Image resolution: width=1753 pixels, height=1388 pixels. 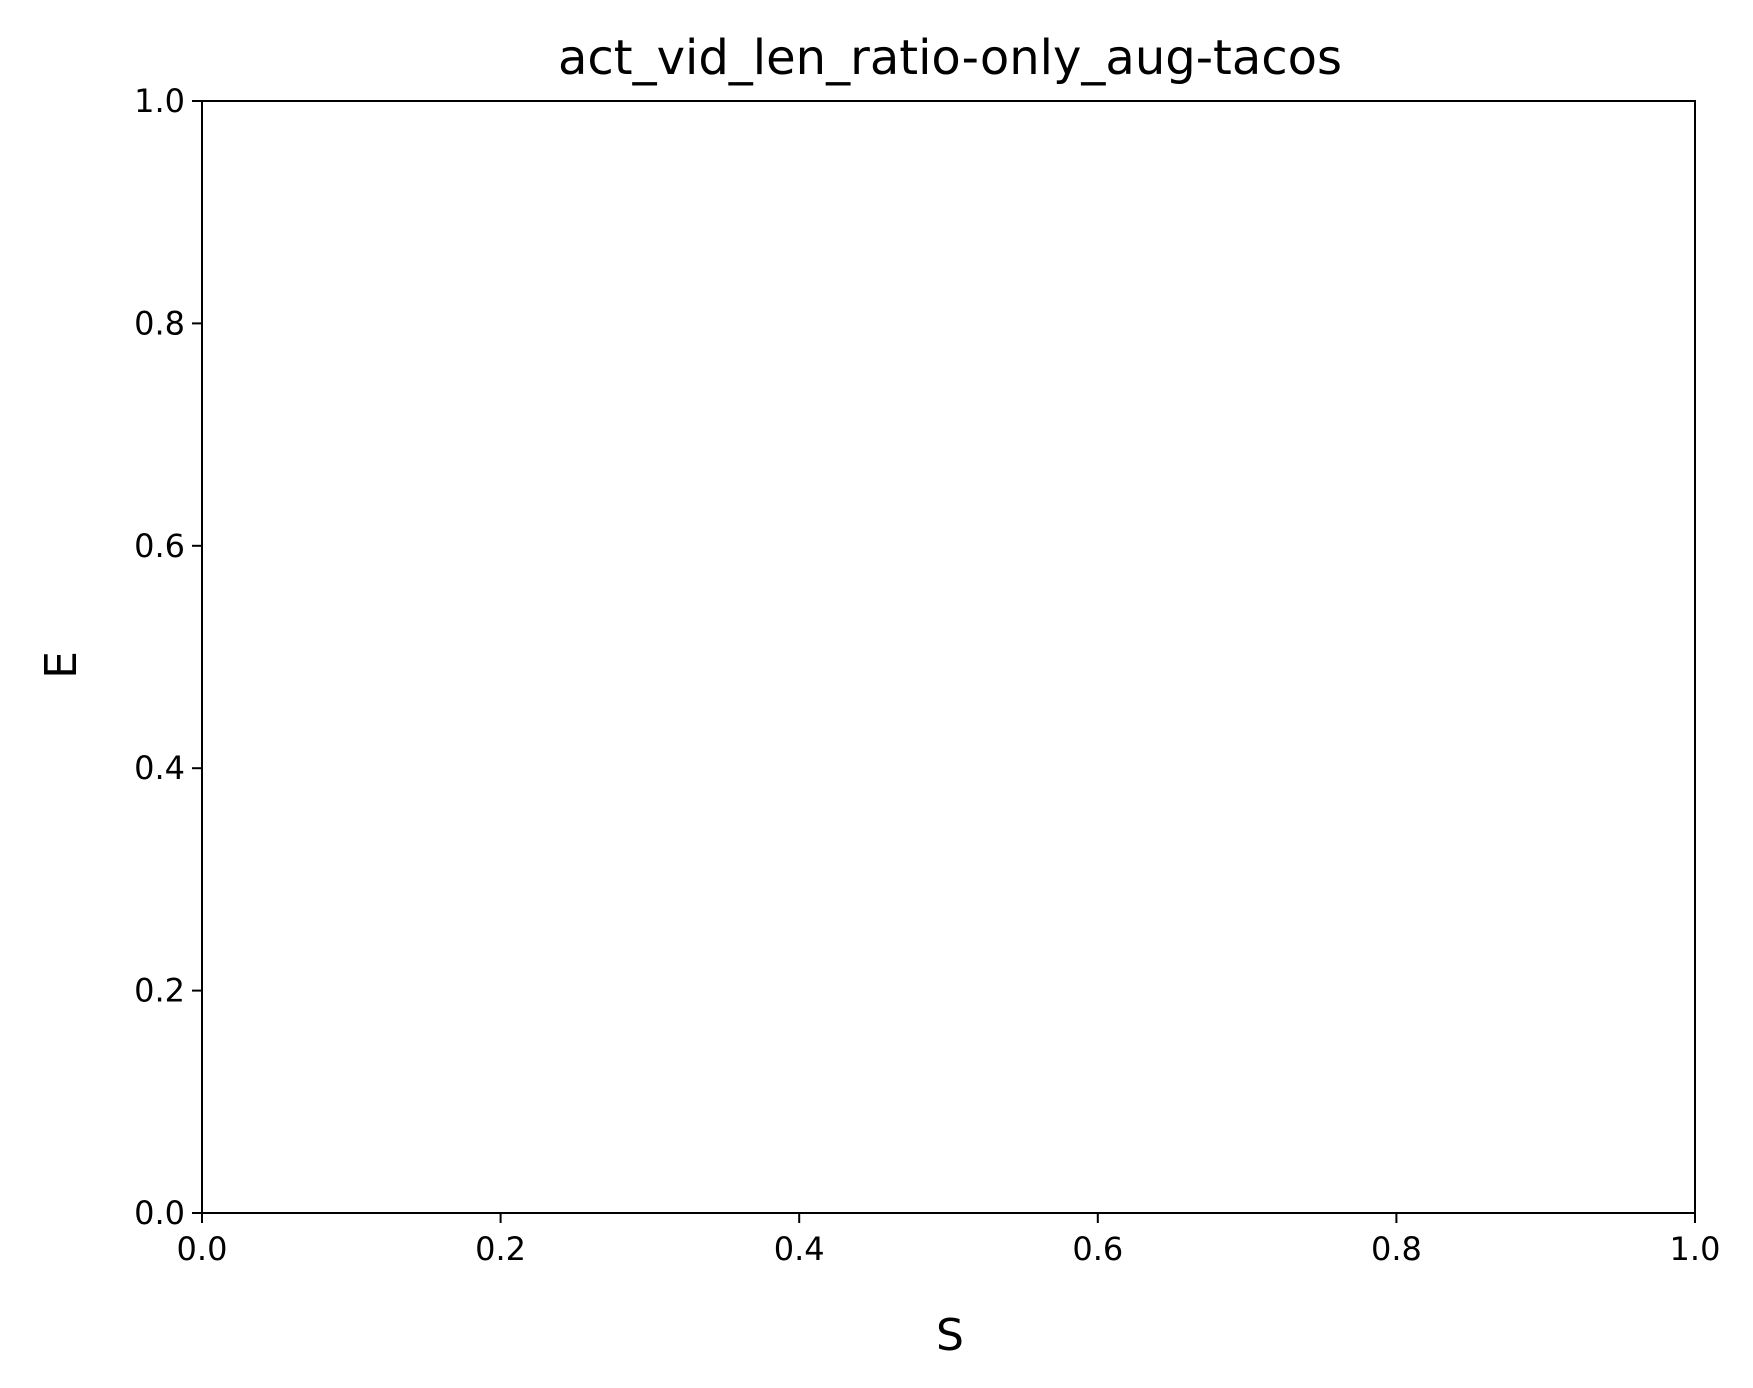 I want to click on y-tick-label: 0.0, so click(x=159, y=1213).